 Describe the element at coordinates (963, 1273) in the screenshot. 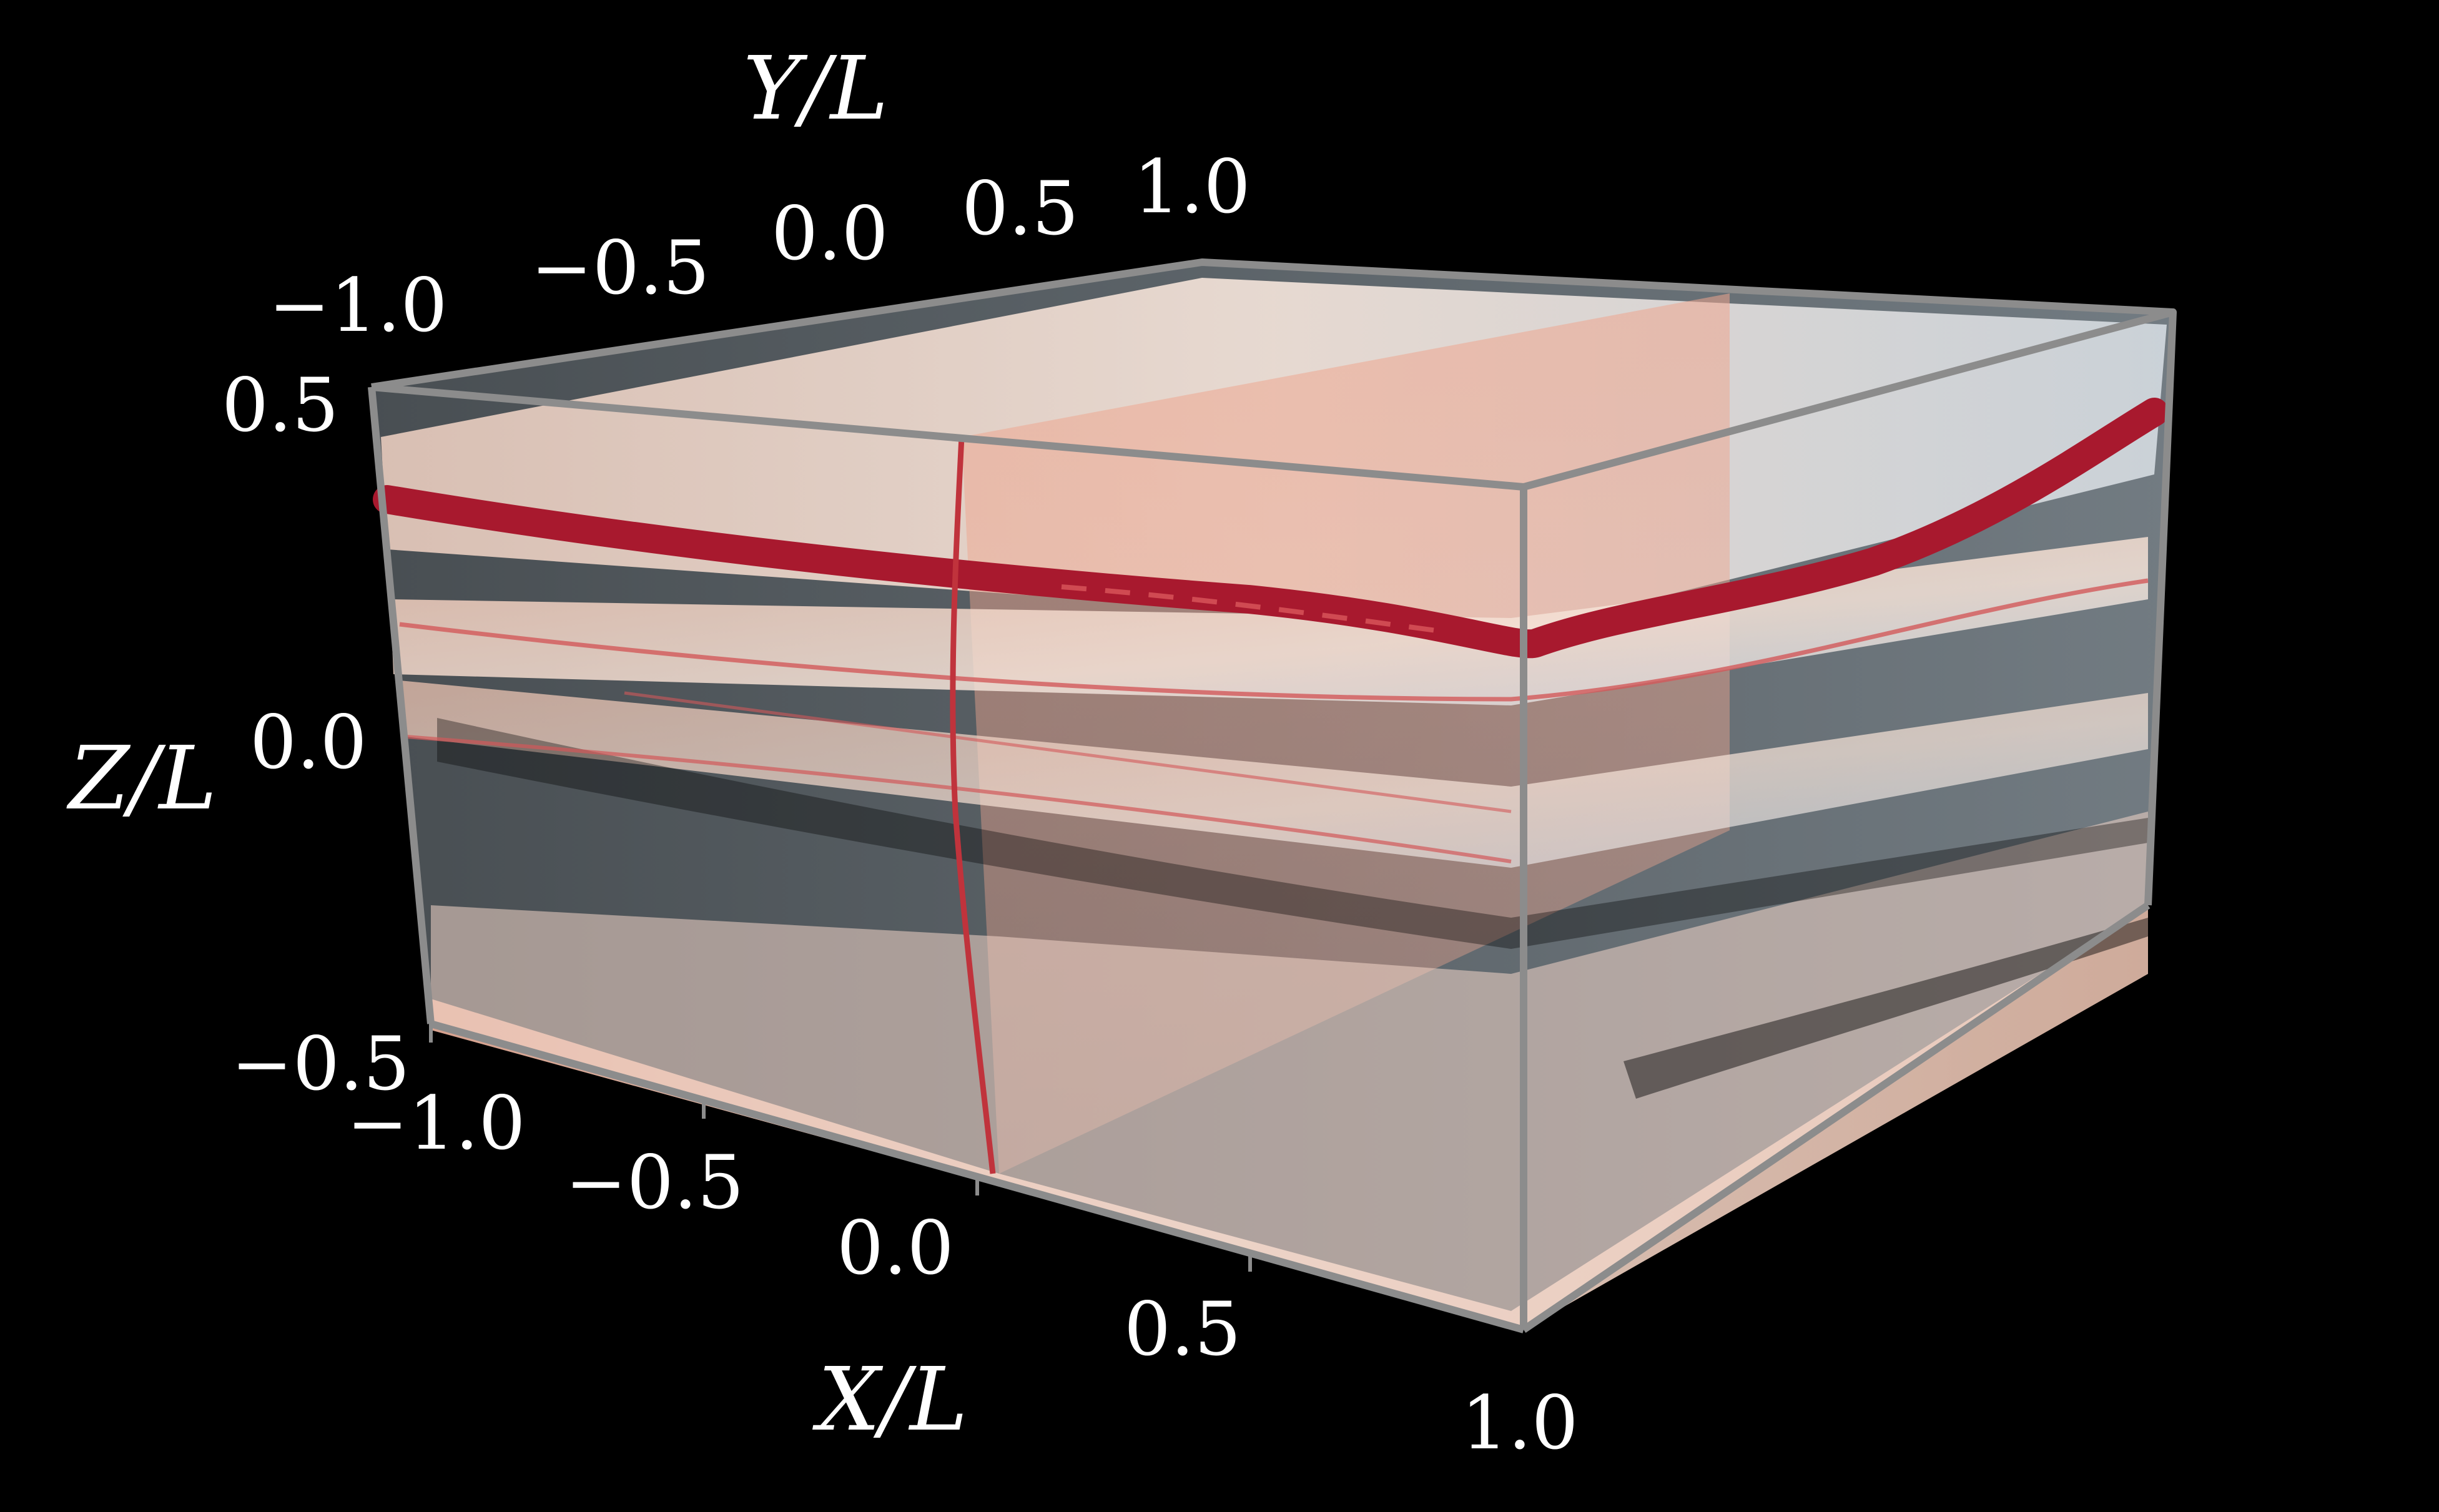

I see `x-axis-labels: −1.0 −0.5 0.0 0.5 1.0 X/L` at that location.